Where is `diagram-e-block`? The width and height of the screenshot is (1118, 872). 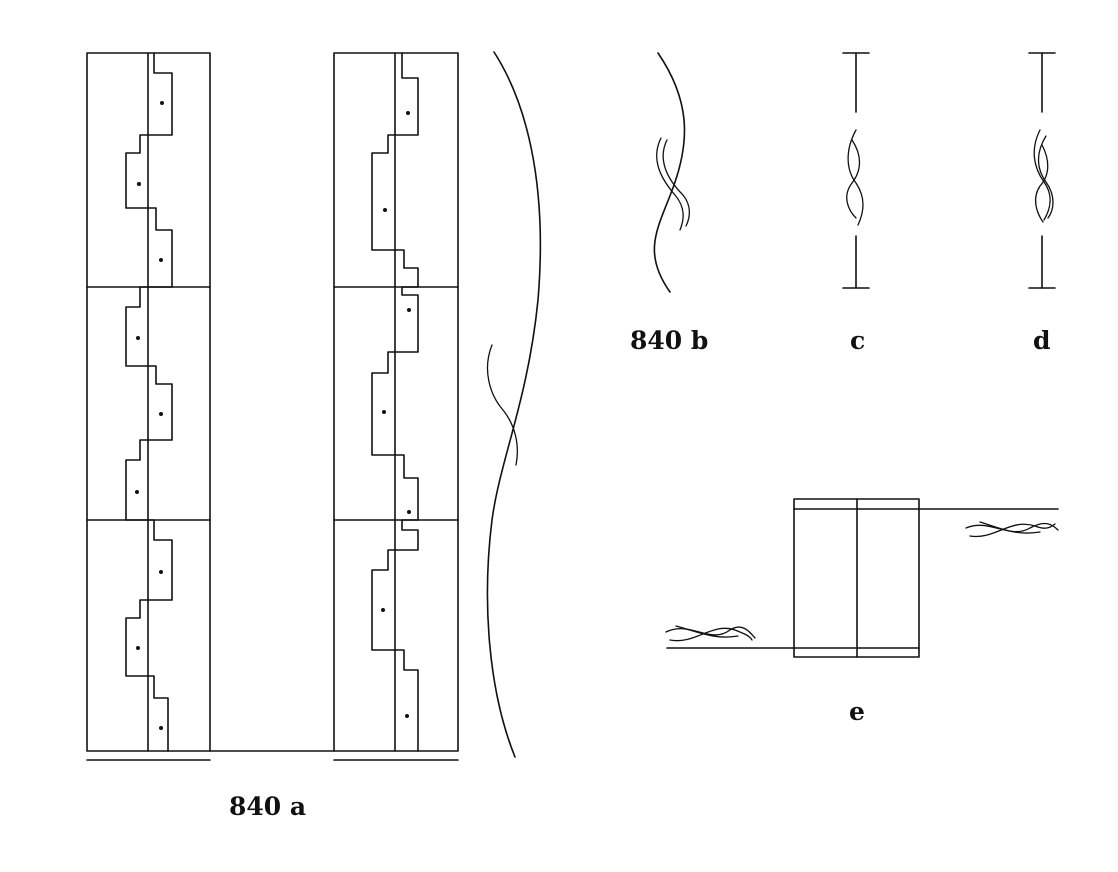
diagram-e-block is located at coordinates (862, 578).